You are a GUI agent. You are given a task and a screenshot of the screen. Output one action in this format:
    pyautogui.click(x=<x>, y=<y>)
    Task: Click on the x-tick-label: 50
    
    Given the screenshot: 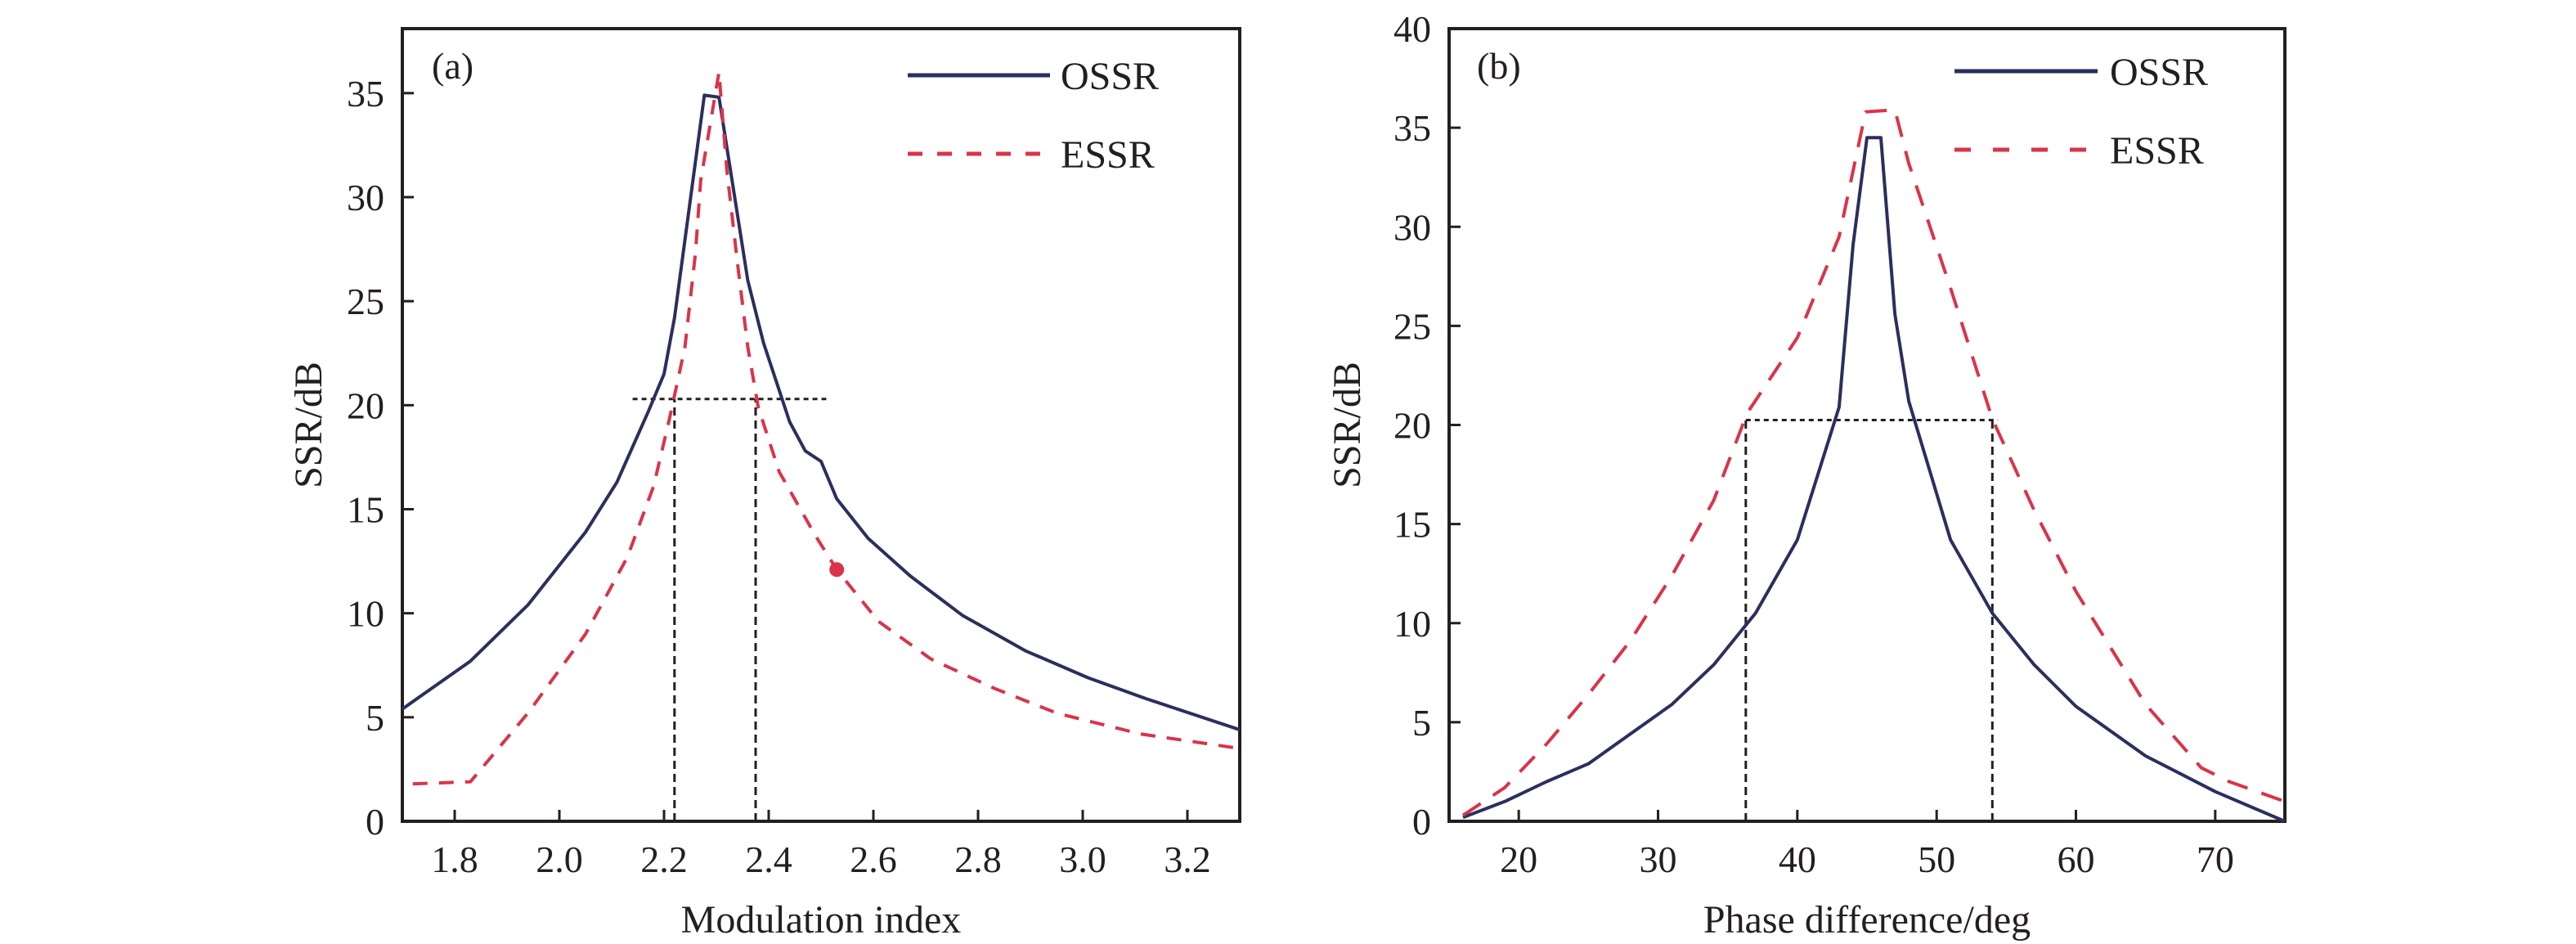 What is the action you would take?
    pyautogui.click(x=1937, y=859)
    